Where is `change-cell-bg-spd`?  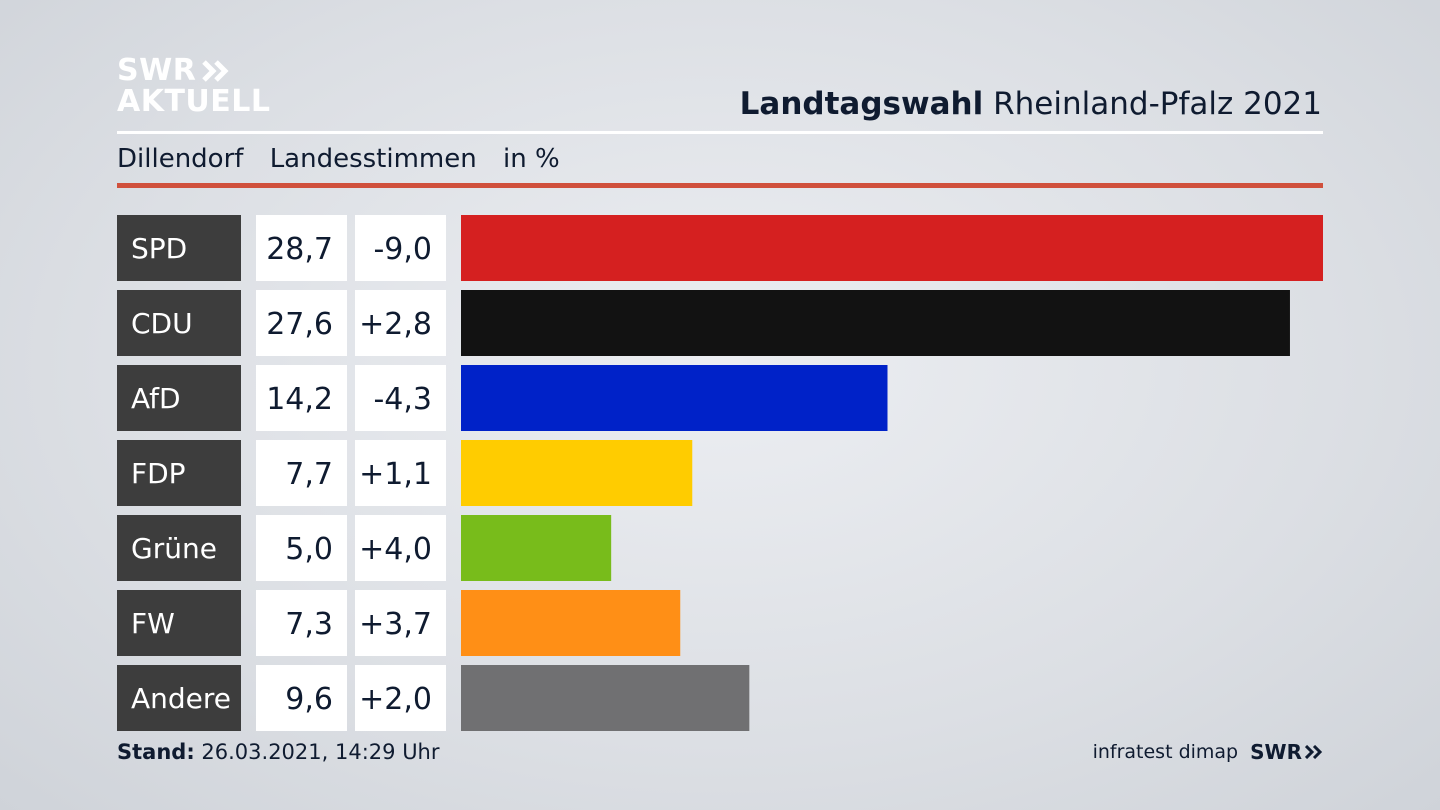 change-cell-bg-spd is located at coordinates (400, 248).